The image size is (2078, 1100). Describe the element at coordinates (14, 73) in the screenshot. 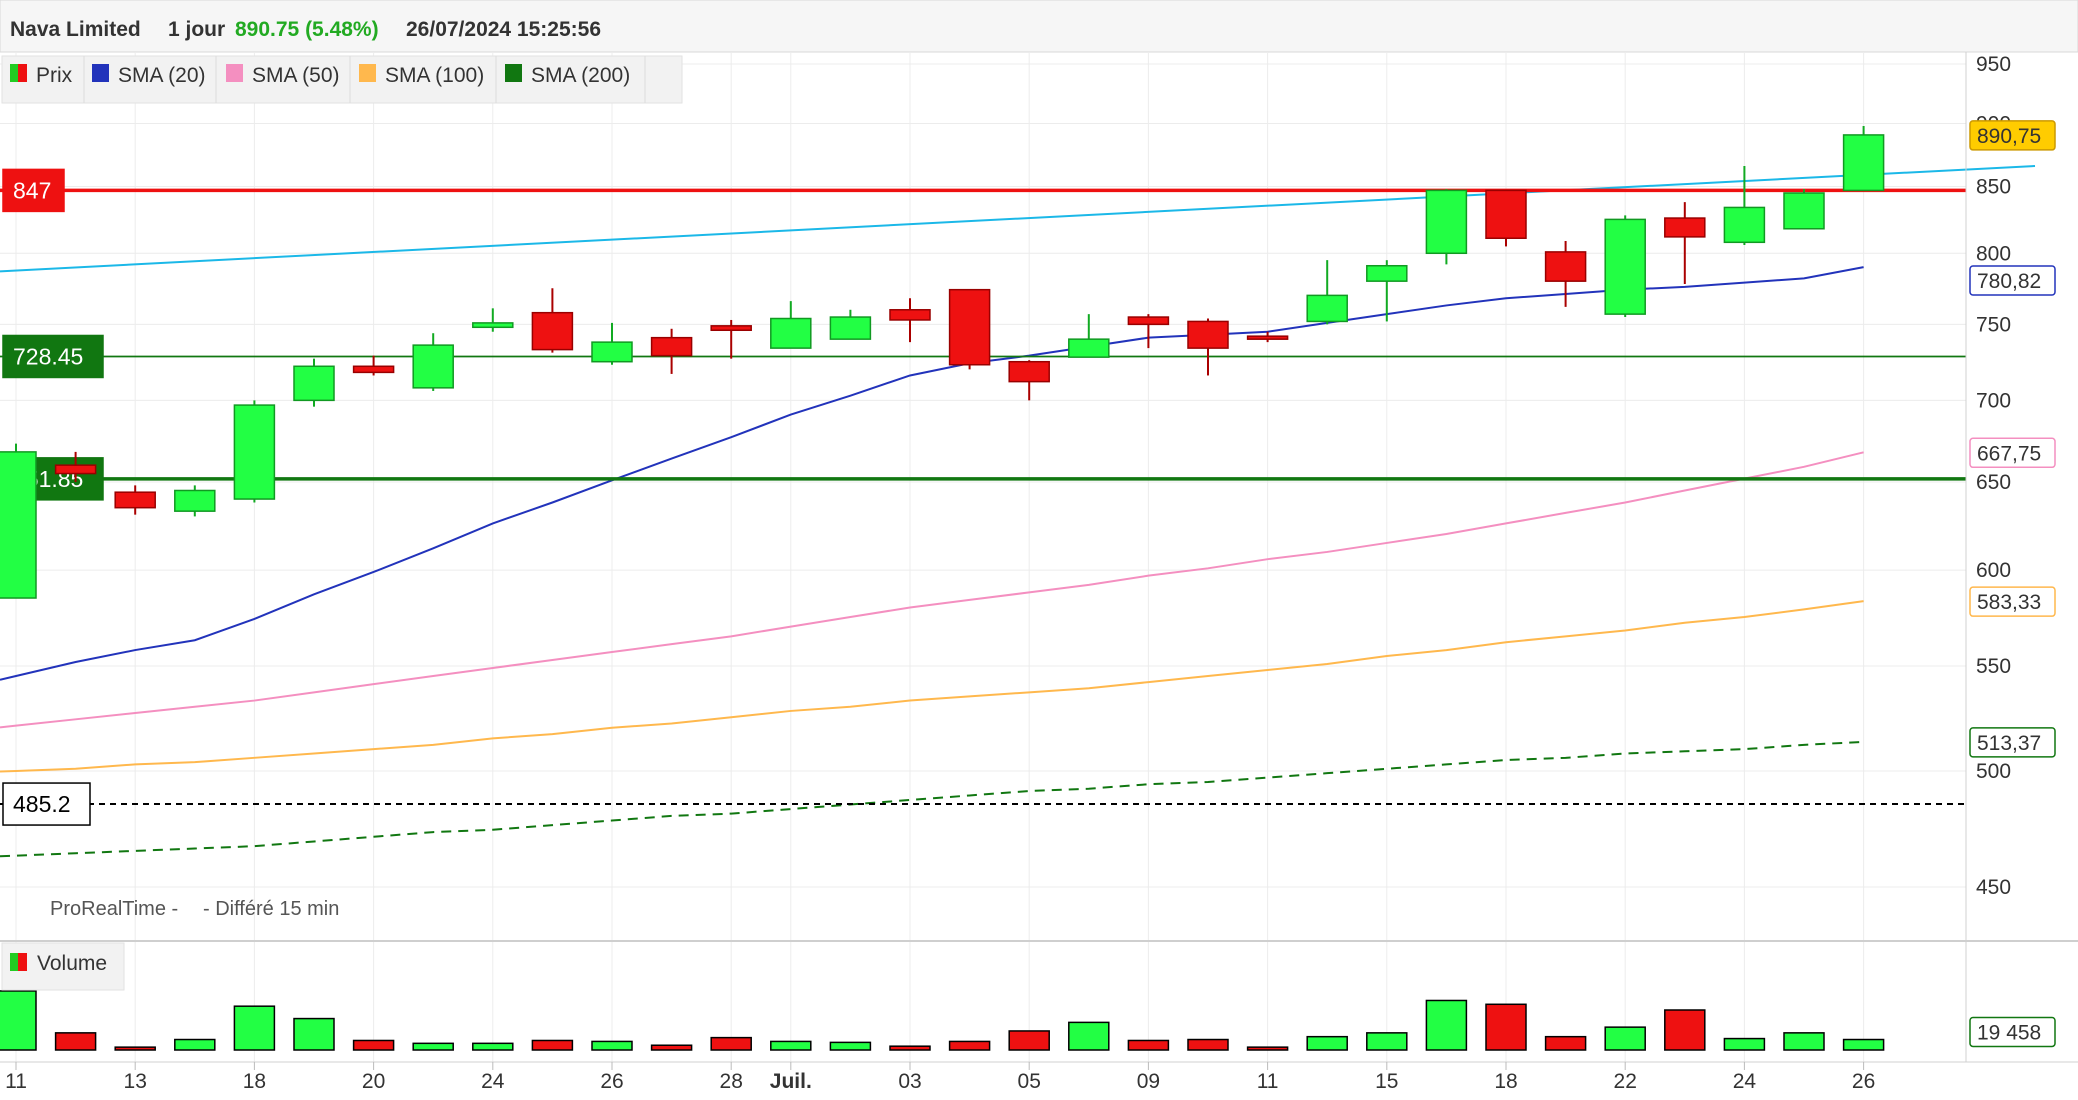

I see `price-icon` at that location.